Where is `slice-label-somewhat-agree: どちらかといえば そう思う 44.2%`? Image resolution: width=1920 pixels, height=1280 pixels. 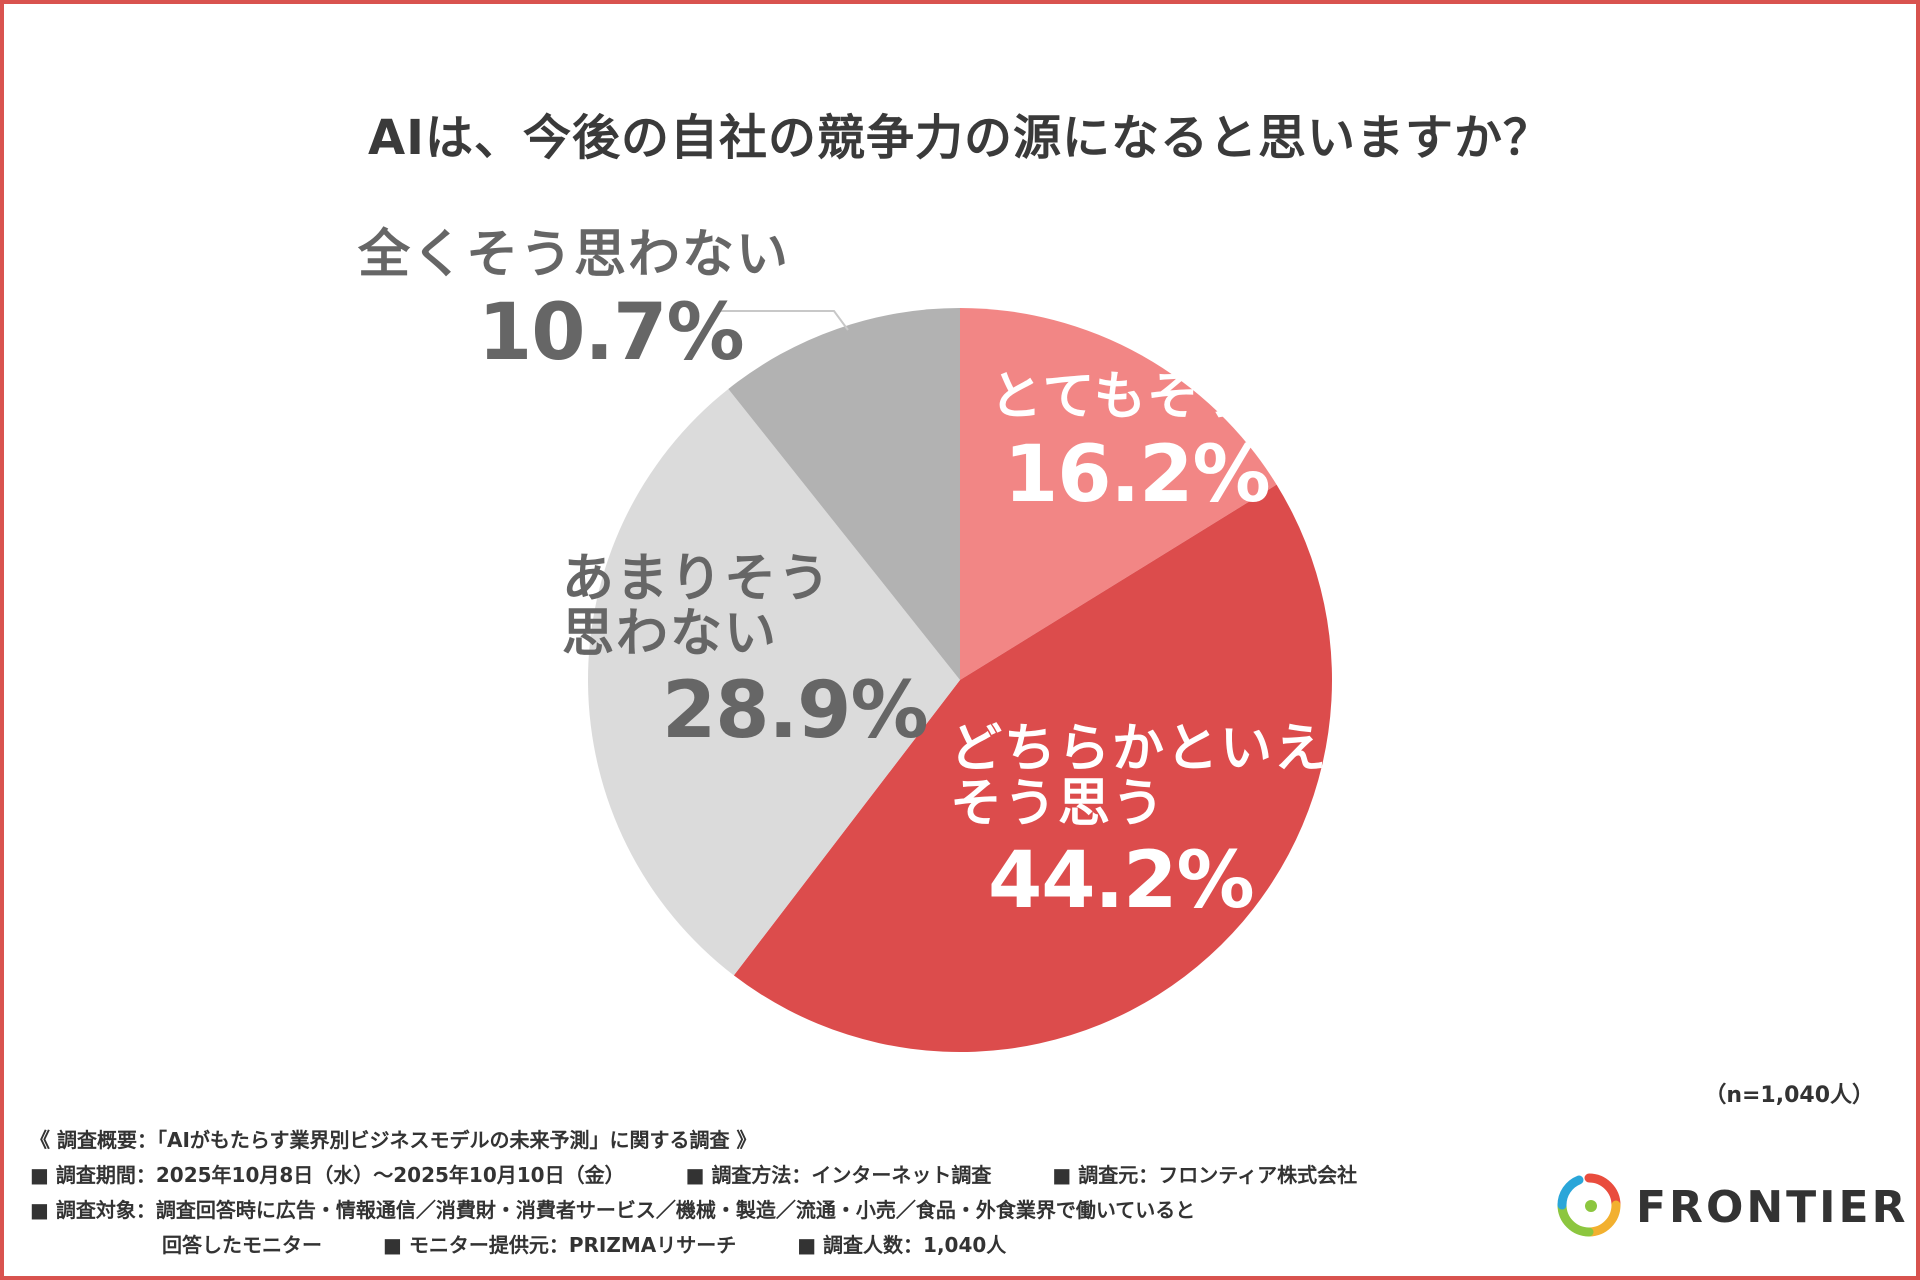 slice-label-somewhat-agree: どちらかといえば そう思う 44.2% is located at coordinates (1166, 822).